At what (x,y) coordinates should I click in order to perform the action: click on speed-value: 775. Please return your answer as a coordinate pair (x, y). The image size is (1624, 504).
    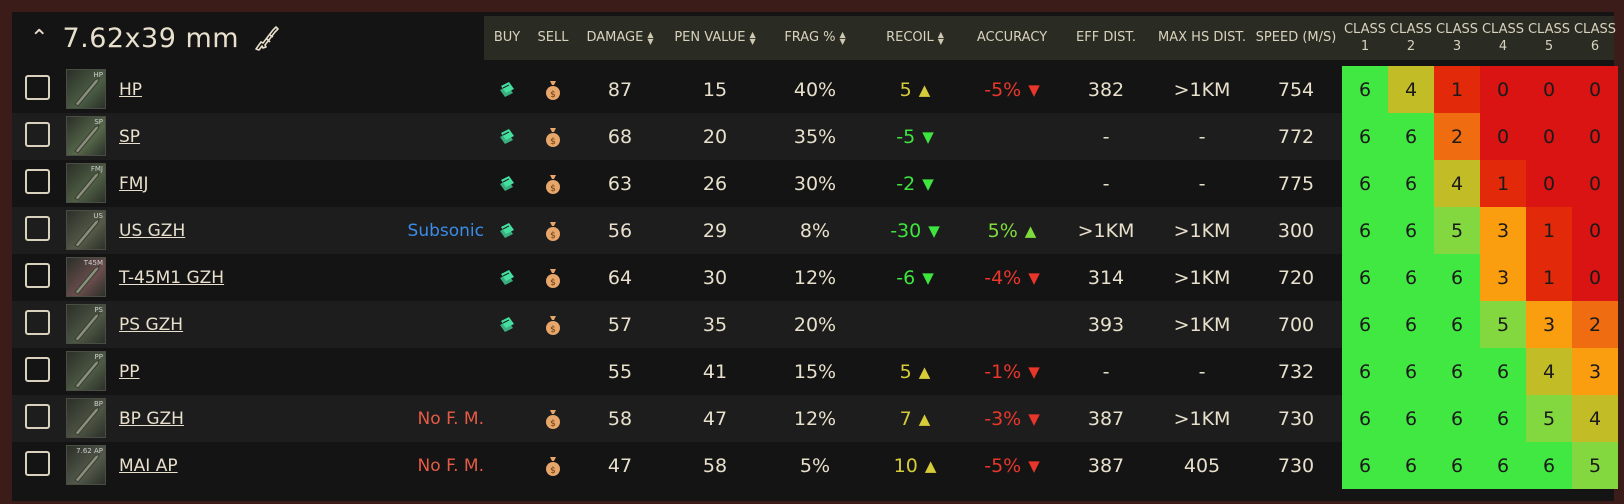
    Looking at the image, I should click on (1296, 183).